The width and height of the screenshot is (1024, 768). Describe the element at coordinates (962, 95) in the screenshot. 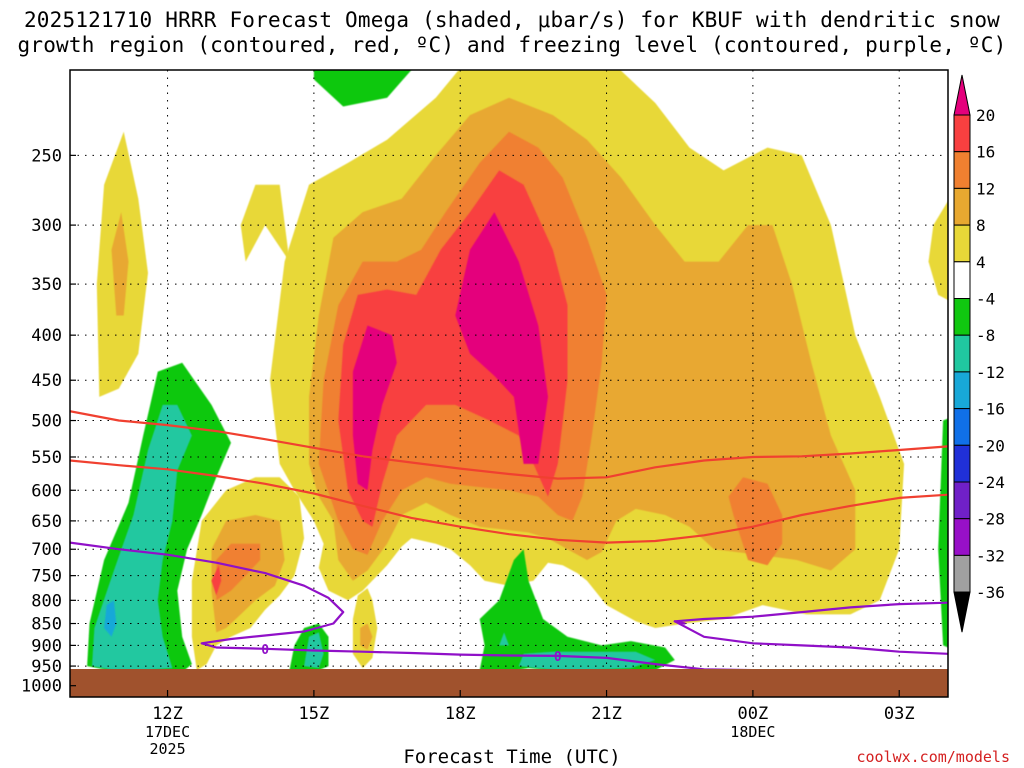

I see `colorbar-top-arrow` at that location.